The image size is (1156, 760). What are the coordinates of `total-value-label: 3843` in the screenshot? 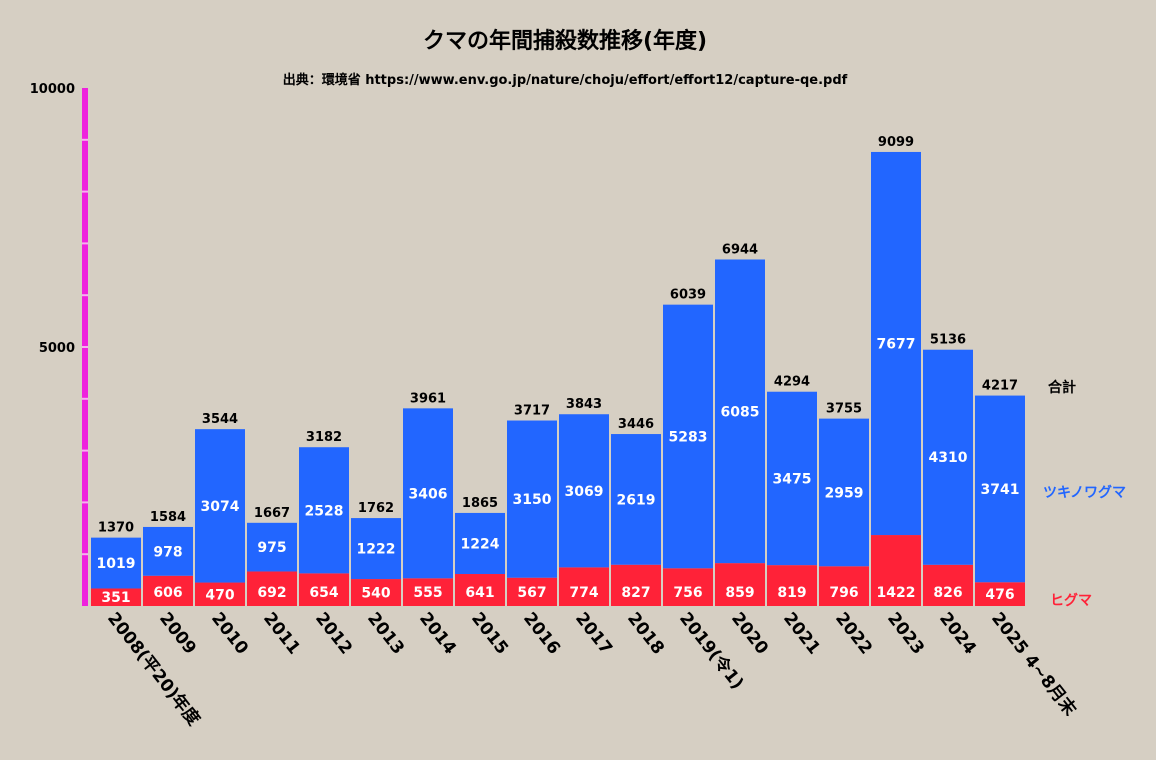 It's located at (584, 404).